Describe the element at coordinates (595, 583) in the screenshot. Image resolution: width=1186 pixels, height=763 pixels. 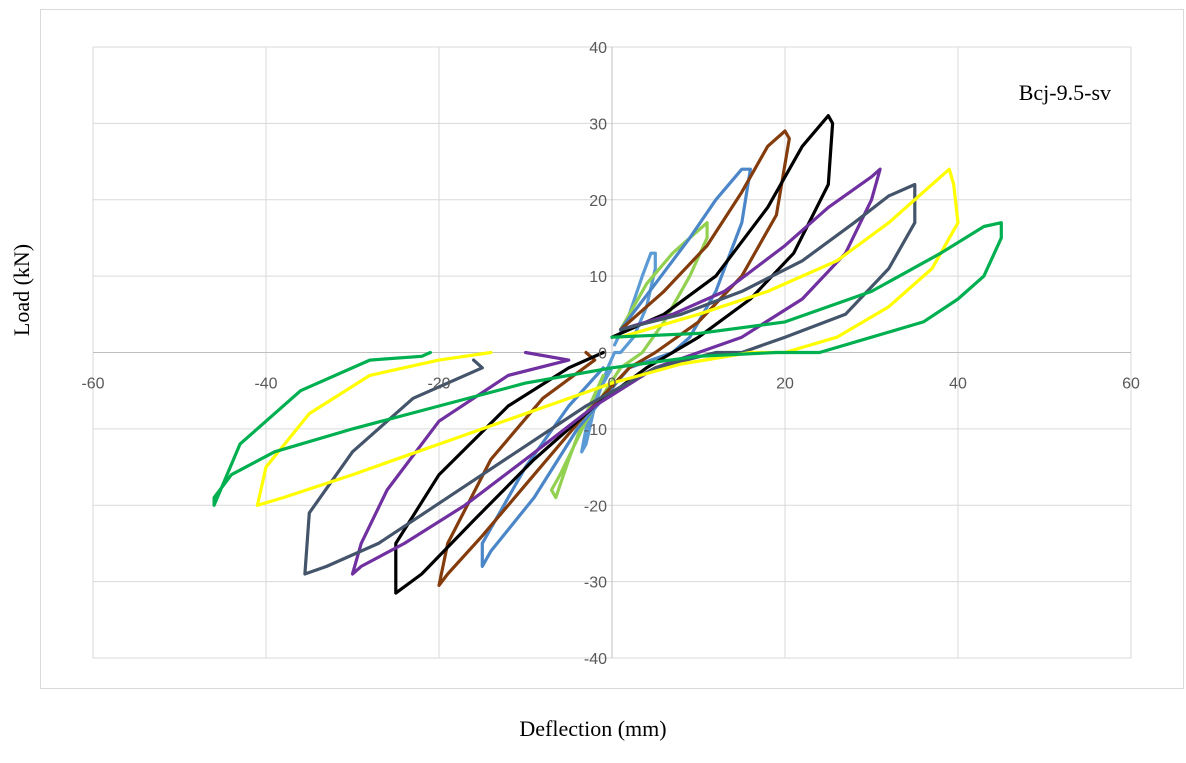
I see `y-tick-label: -30` at that location.